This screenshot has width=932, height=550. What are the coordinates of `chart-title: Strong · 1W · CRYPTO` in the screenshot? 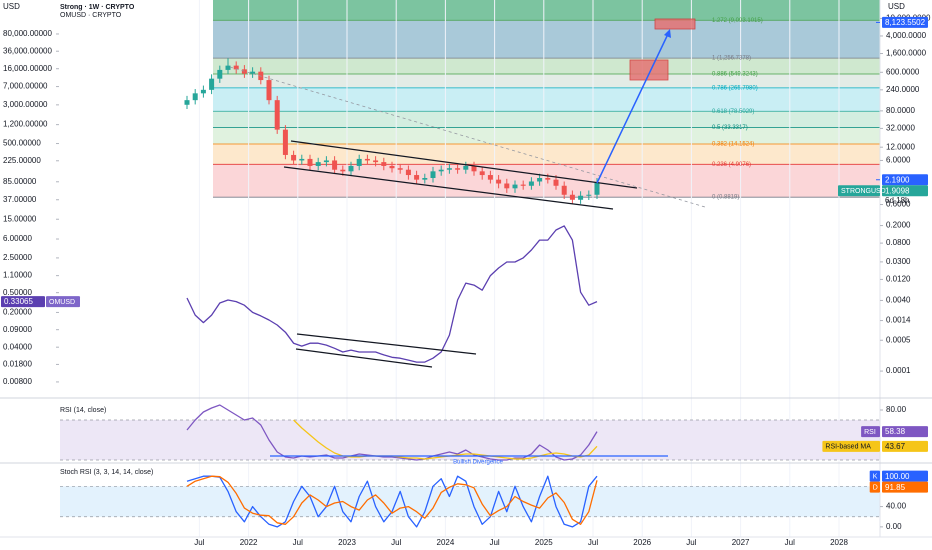 It's located at (97, 7).